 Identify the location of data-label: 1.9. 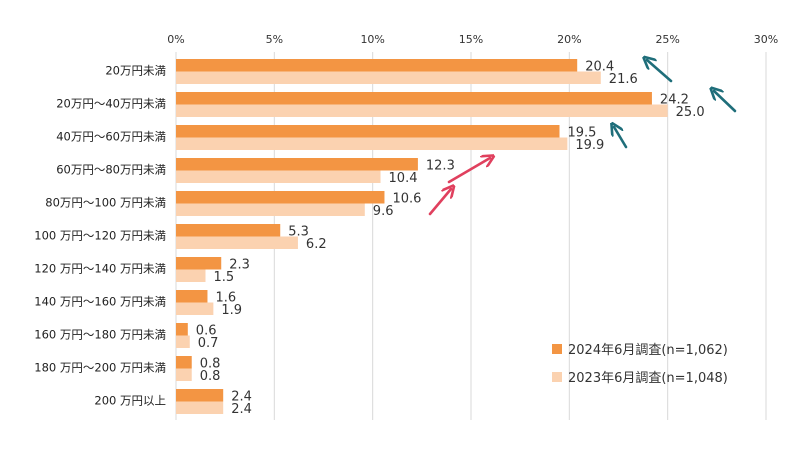
(231, 310).